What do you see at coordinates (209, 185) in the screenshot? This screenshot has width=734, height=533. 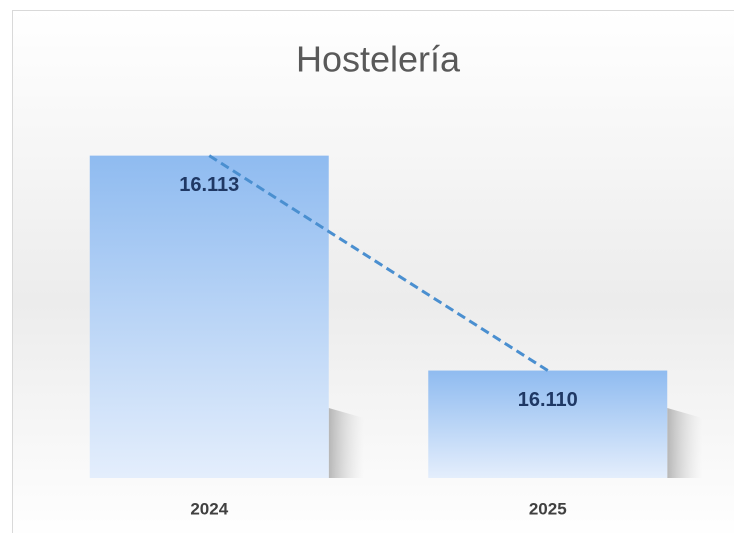 I see `value-label: 16.113` at bounding box center [209, 185].